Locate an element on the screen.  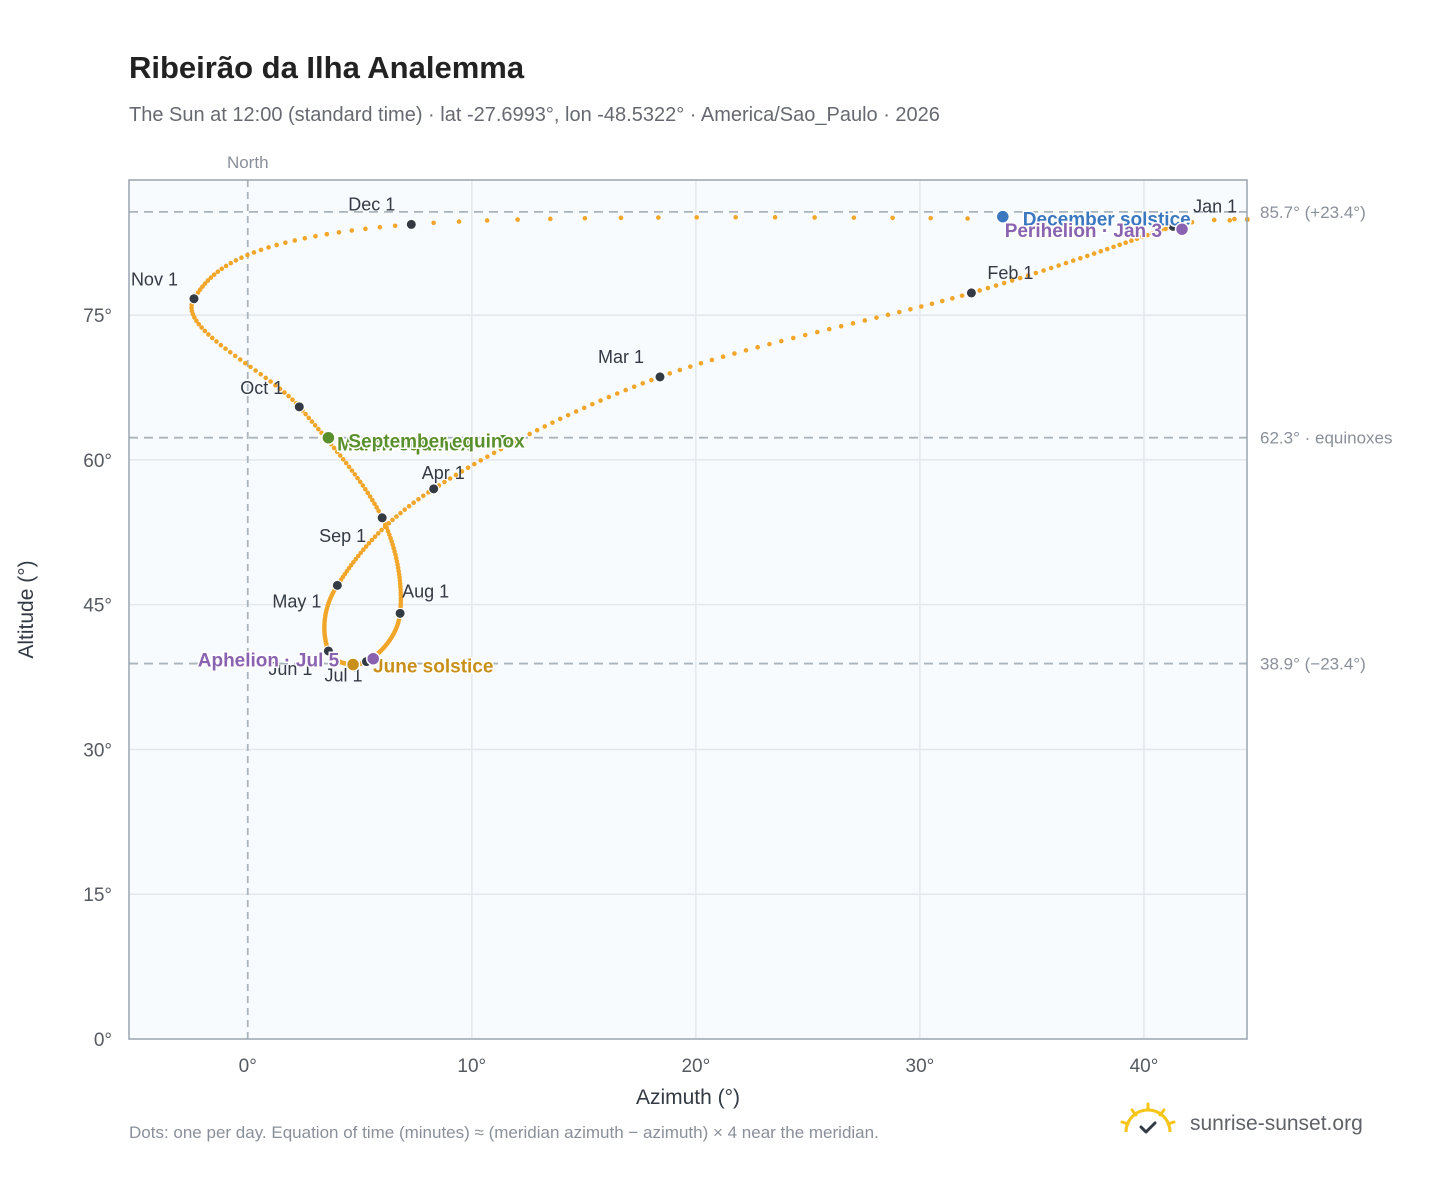
month-label: Dec 1 is located at coordinates (371, 204).